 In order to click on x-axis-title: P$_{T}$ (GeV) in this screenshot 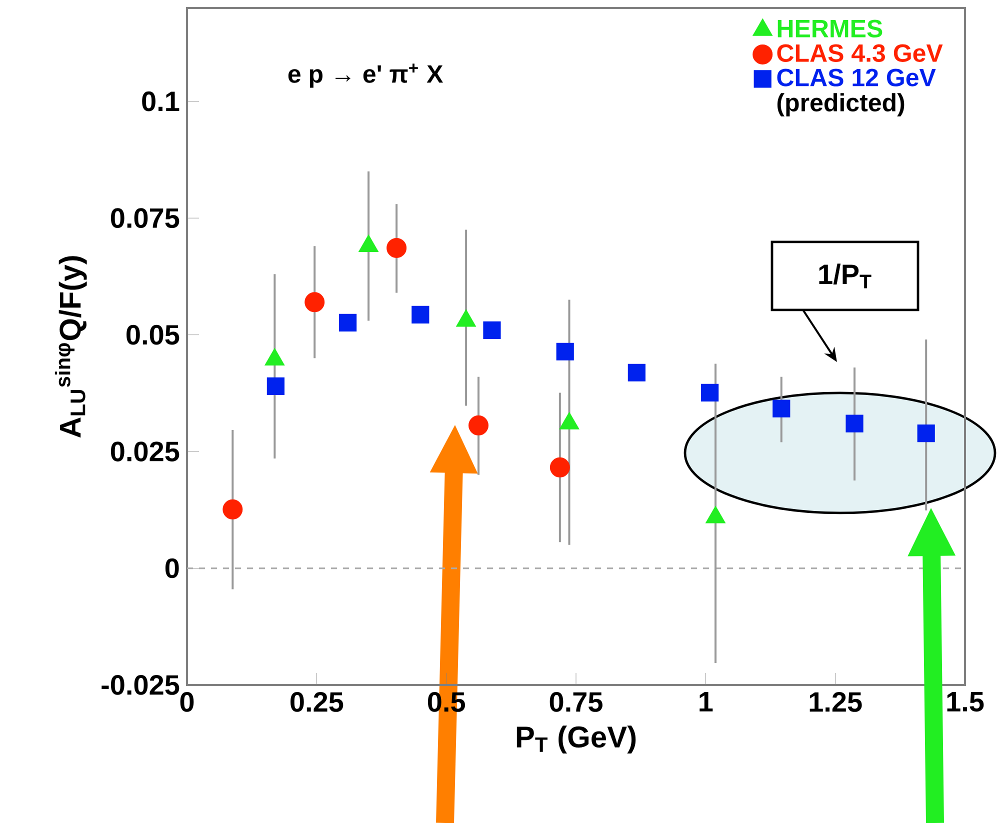, I will do `click(576, 740)`.